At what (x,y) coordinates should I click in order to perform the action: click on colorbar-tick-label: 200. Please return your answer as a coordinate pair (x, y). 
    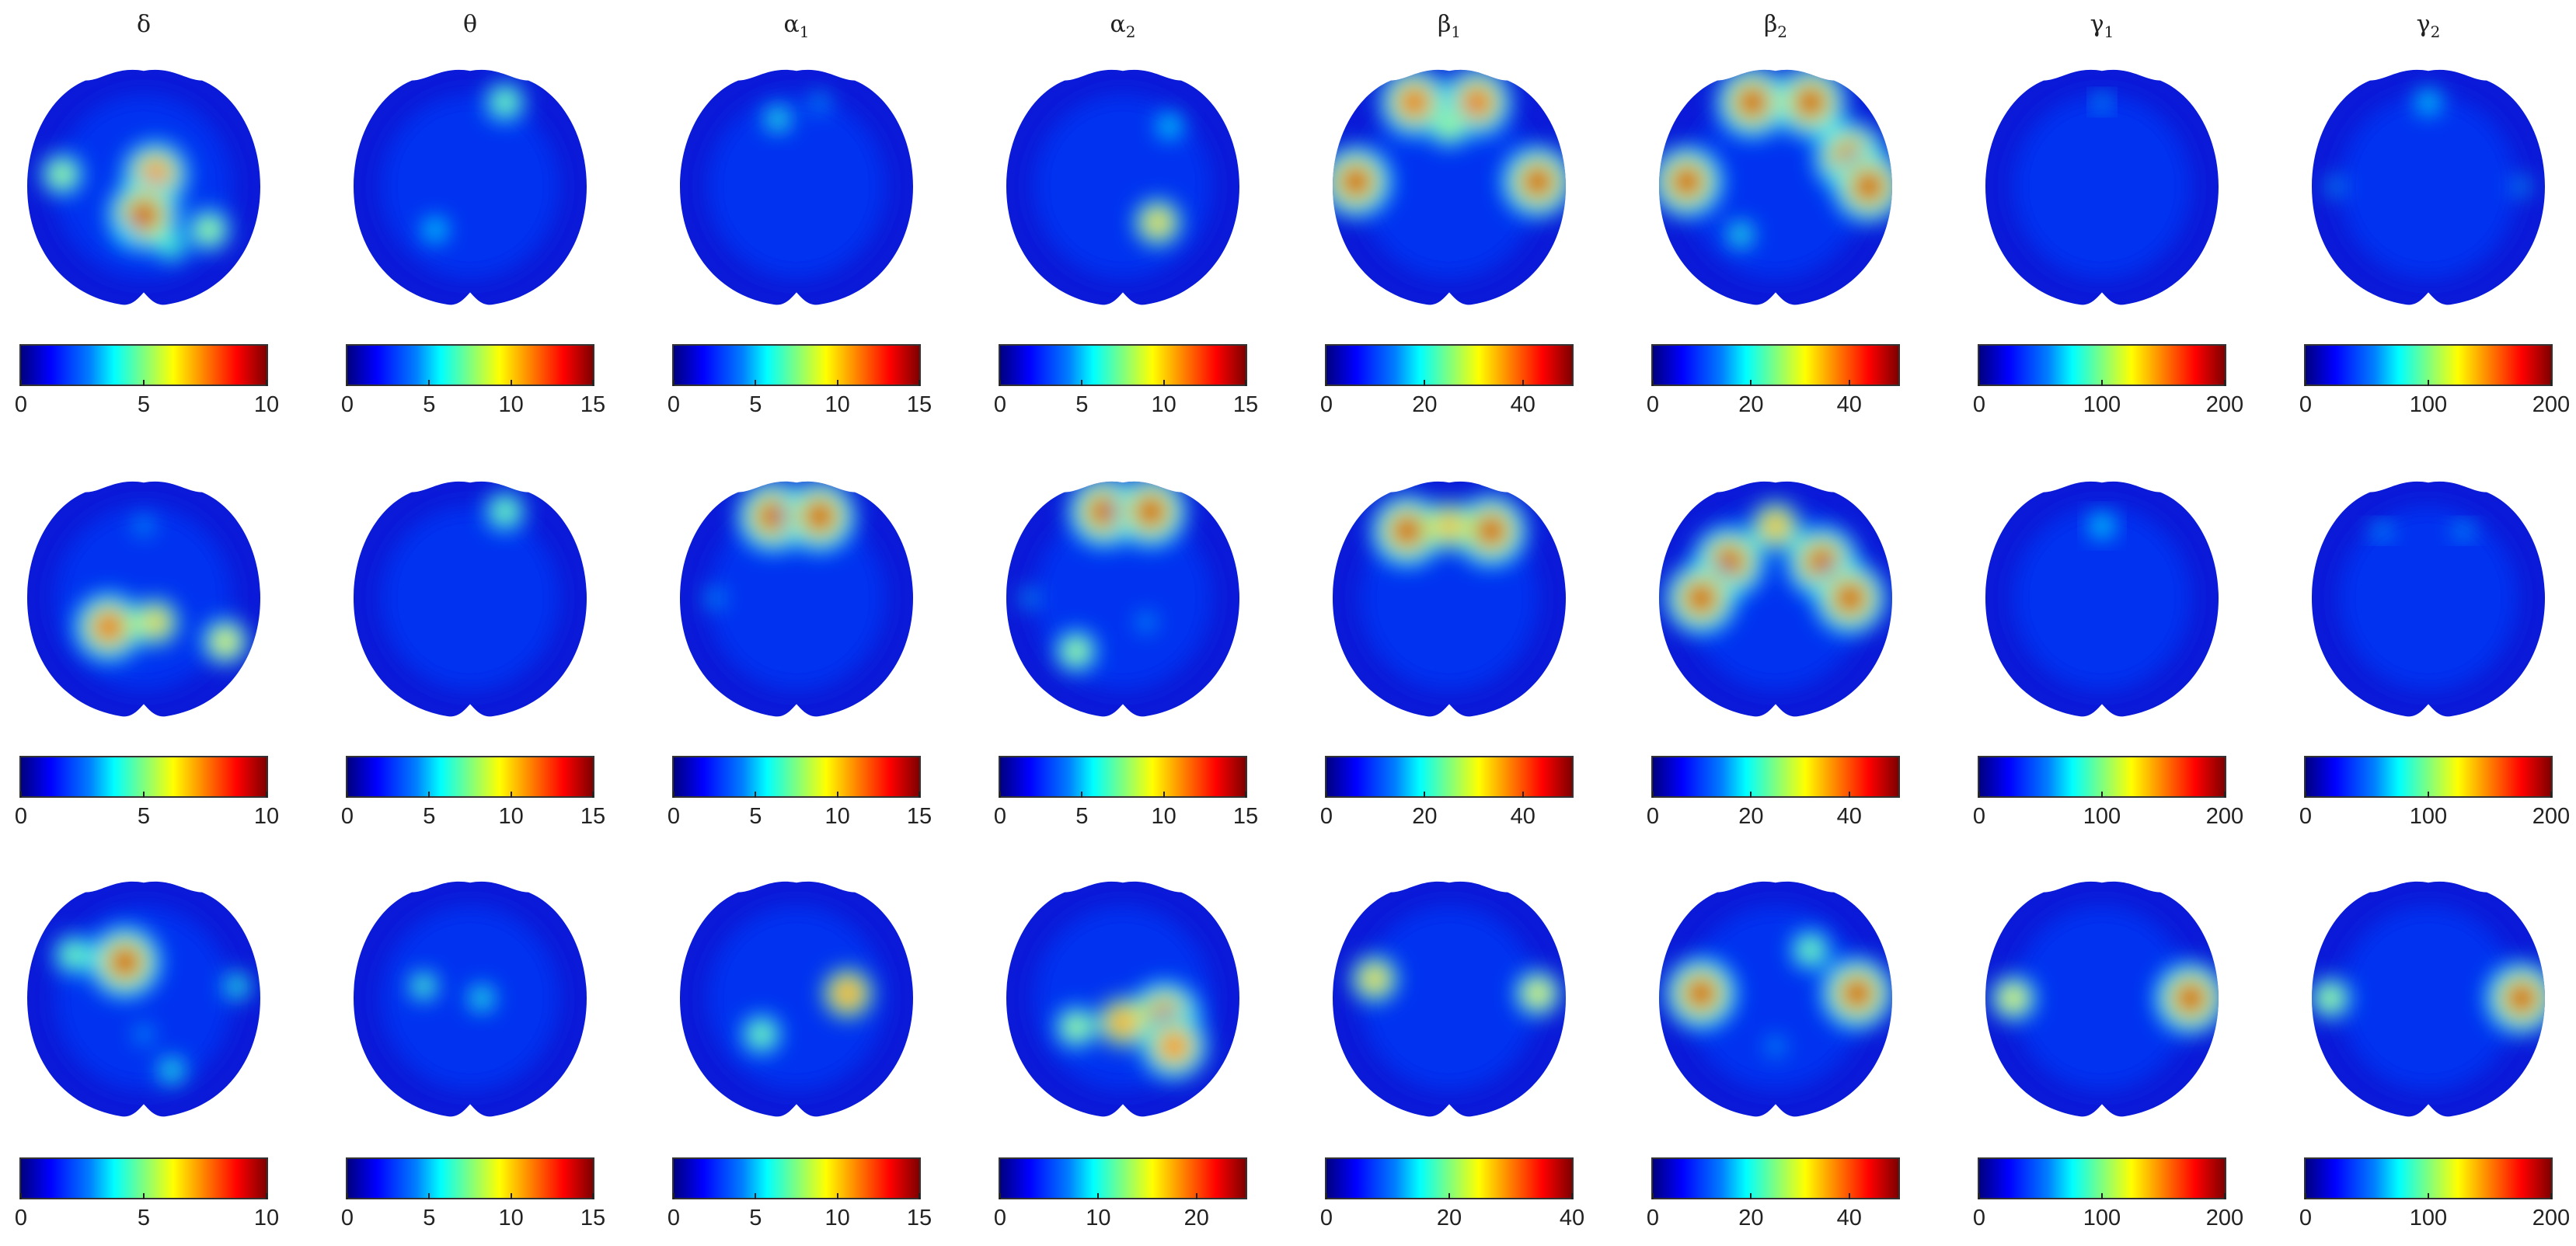
    Looking at the image, I should click on (2551, 404).